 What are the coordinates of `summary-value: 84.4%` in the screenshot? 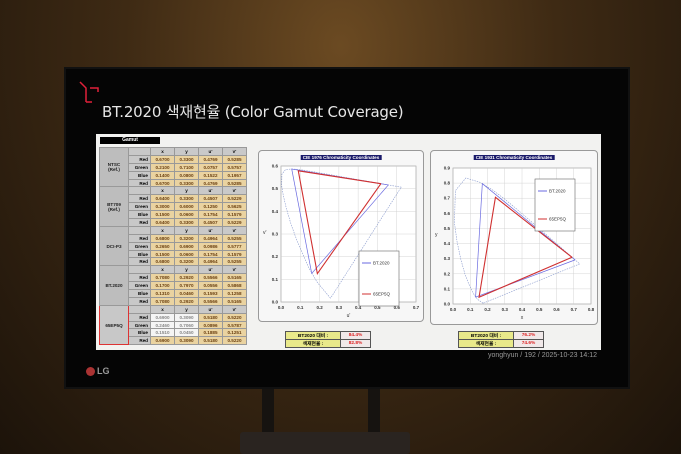 It's located at (355, 335).